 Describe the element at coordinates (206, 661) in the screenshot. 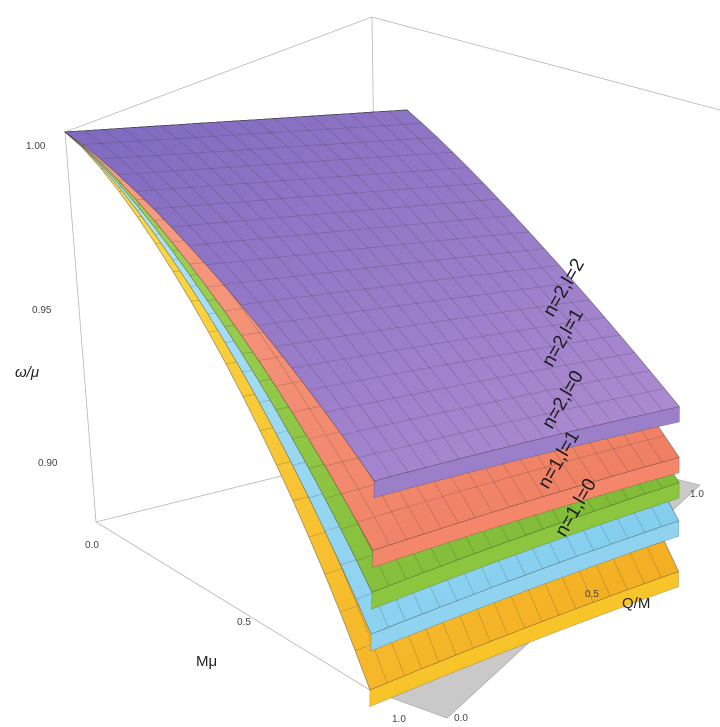

I see `y-axis-title: Mμ` at that location.